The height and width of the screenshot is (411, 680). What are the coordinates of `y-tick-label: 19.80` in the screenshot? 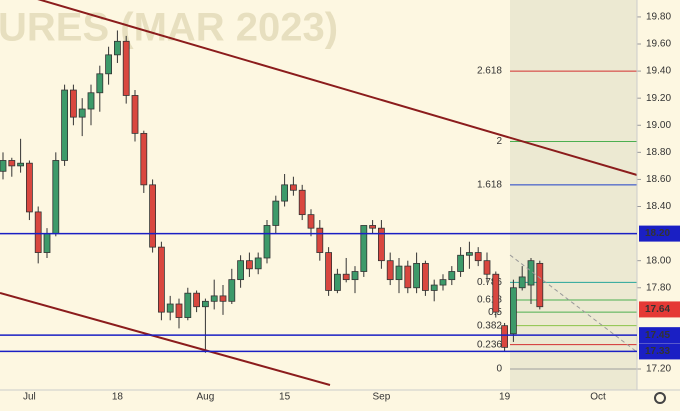 It's located at (658, 17).